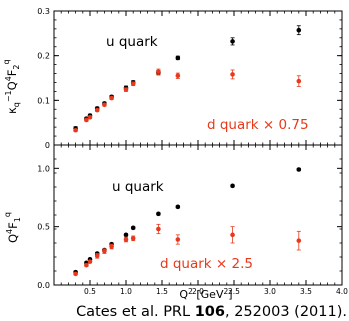  I want to click on x-tick-label: 3.5, so click(306, 291).